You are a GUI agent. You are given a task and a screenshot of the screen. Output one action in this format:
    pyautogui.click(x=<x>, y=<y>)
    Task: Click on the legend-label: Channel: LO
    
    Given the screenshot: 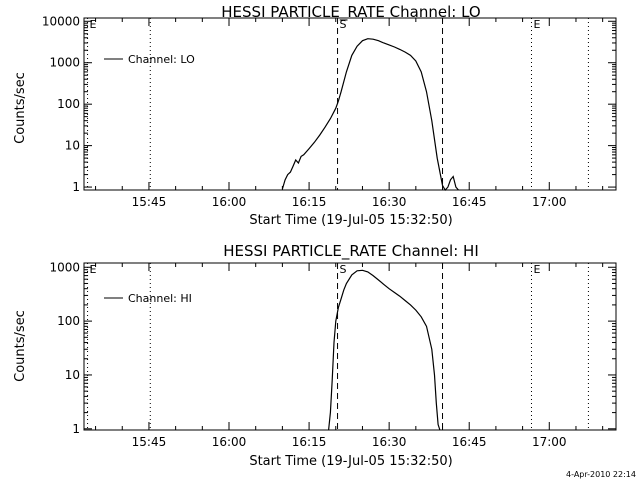 What is the action you would take?
    pyautogui.click(x=161, y=59)
    